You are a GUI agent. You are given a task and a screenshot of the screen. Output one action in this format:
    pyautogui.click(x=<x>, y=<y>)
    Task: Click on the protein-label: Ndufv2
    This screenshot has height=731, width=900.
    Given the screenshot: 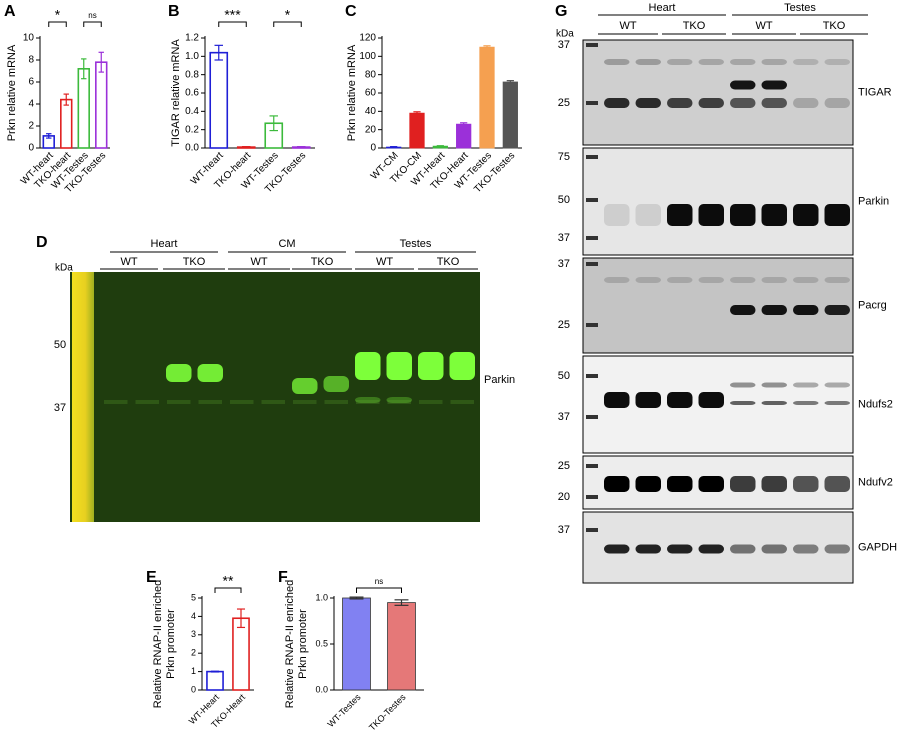 What is the action you would take?
    pyautogui.click(x=875, y=482)
    